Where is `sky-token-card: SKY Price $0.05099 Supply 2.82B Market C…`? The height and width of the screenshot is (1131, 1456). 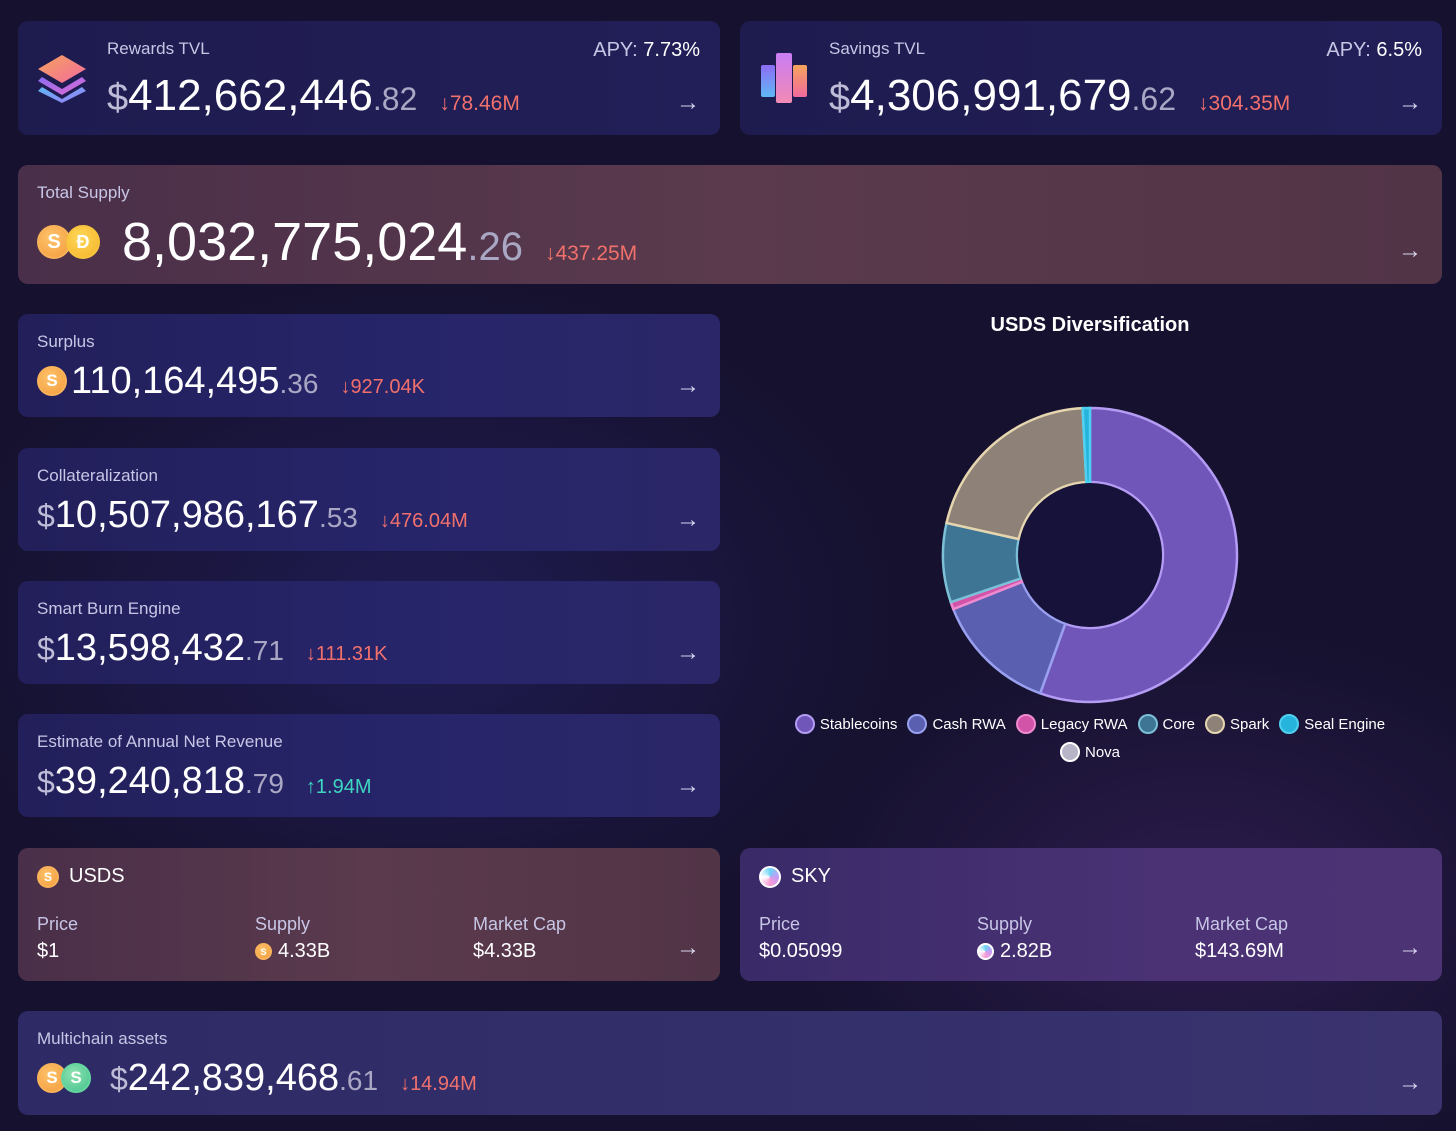
sky-token-card: SKY Price $0.05099 Supply 2.82B Market C… is located at coordinates (1091, 914).